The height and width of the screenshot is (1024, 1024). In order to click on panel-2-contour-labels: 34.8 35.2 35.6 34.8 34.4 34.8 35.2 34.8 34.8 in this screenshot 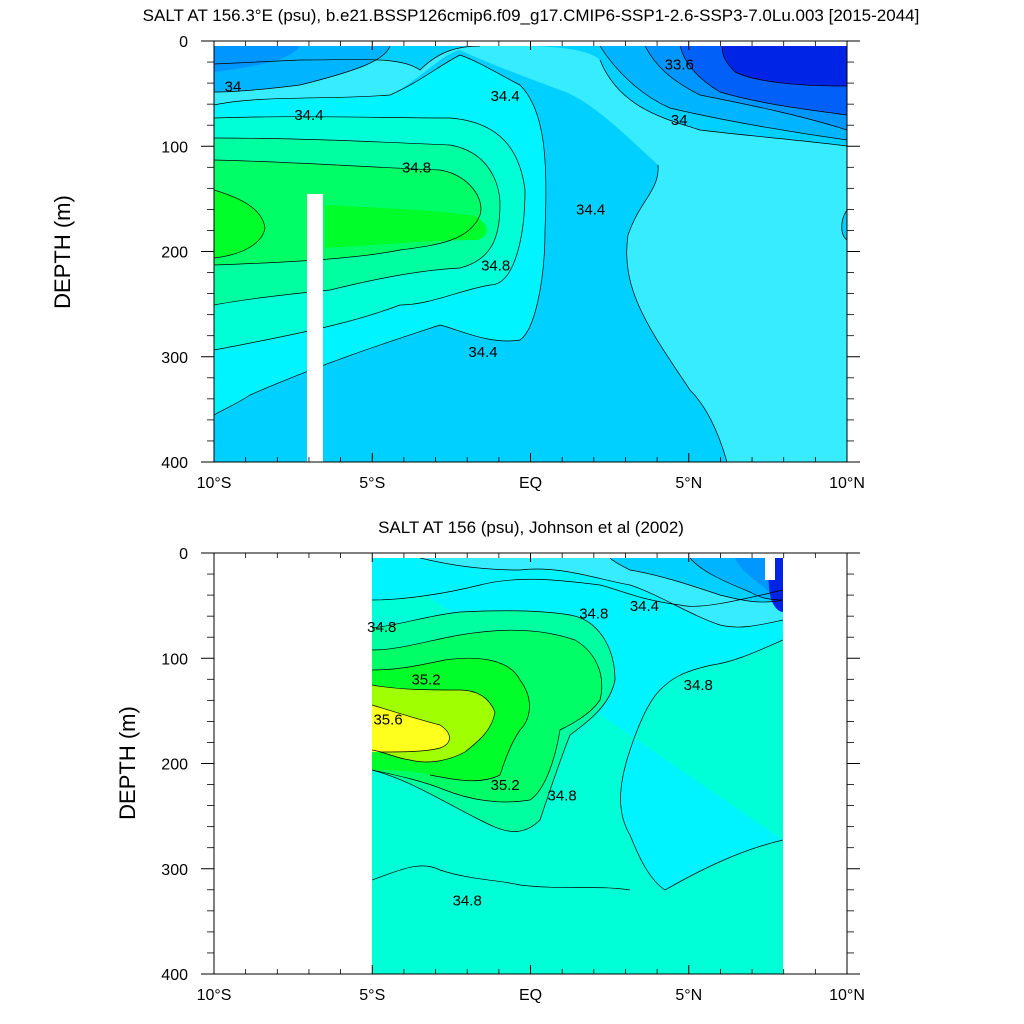, I will do `click(540, 754)`.